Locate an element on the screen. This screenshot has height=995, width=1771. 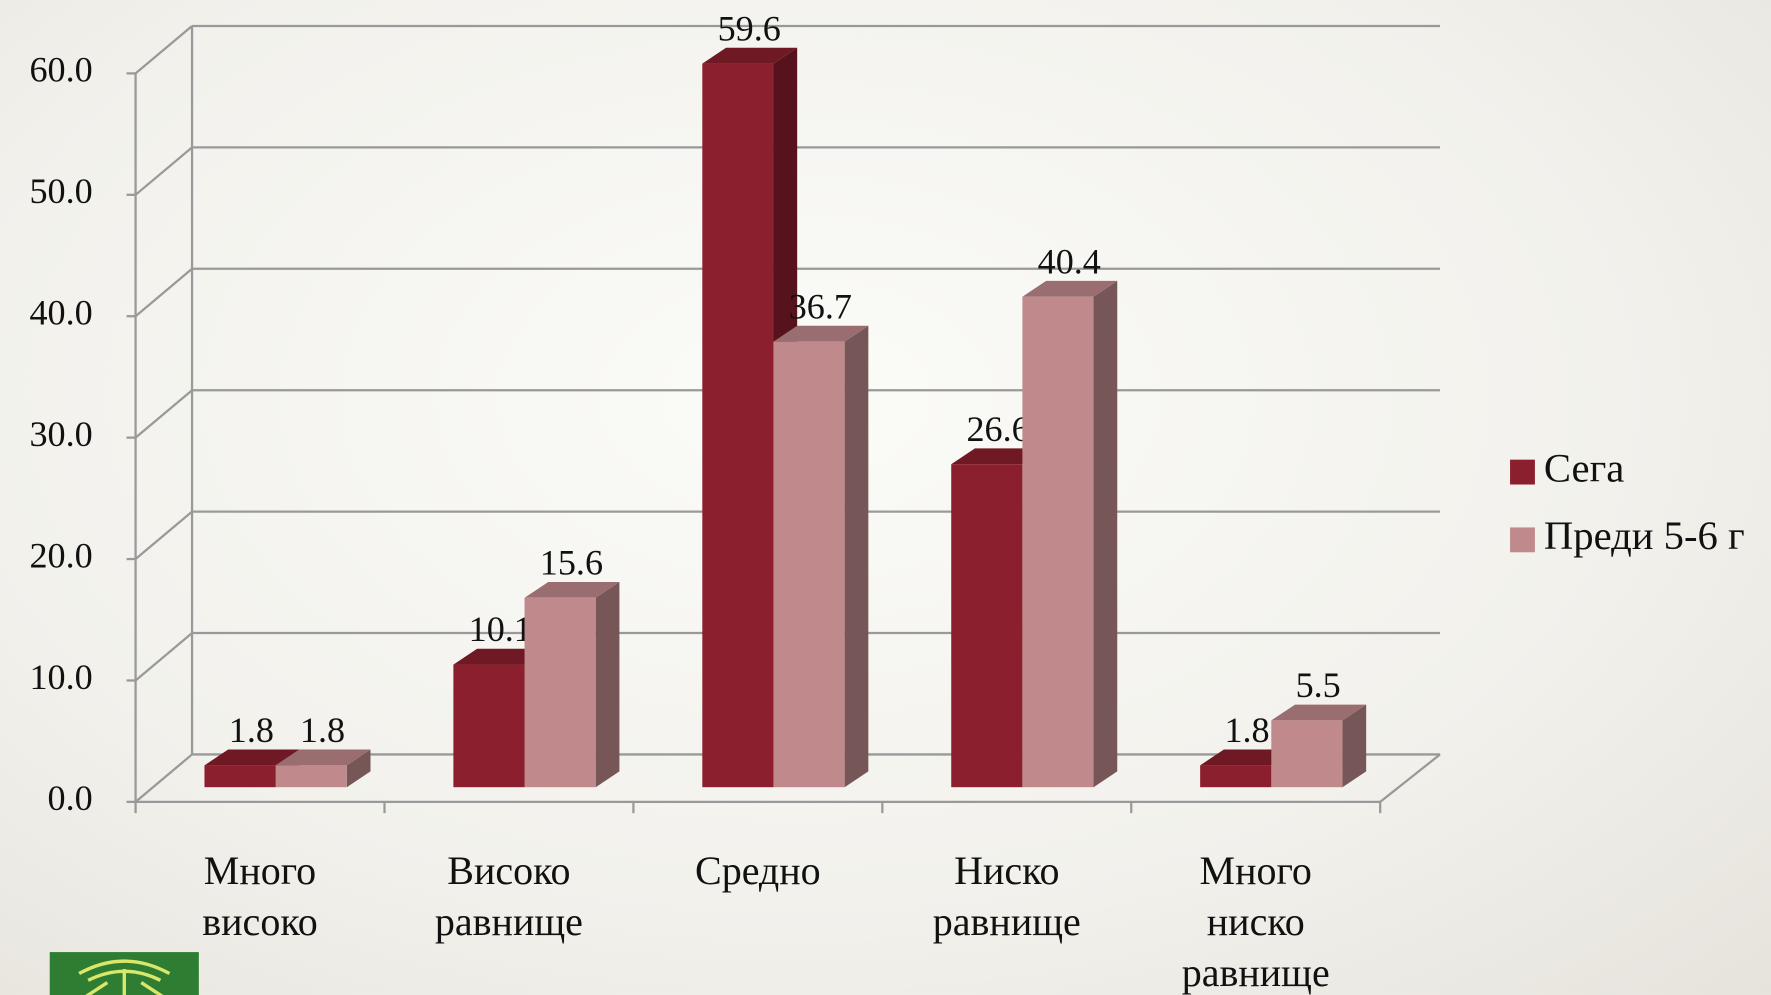
data-label: 26.6 is located at coordinates (997, 429).